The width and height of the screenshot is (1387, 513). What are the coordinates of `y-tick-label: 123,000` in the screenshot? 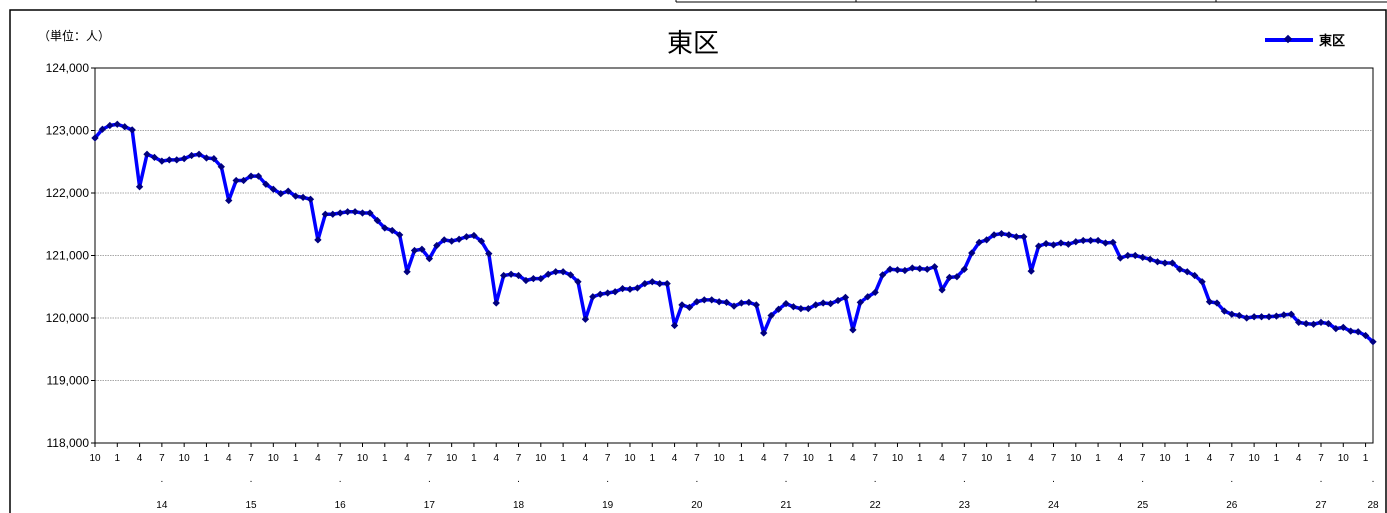 It's located at (68, 131).